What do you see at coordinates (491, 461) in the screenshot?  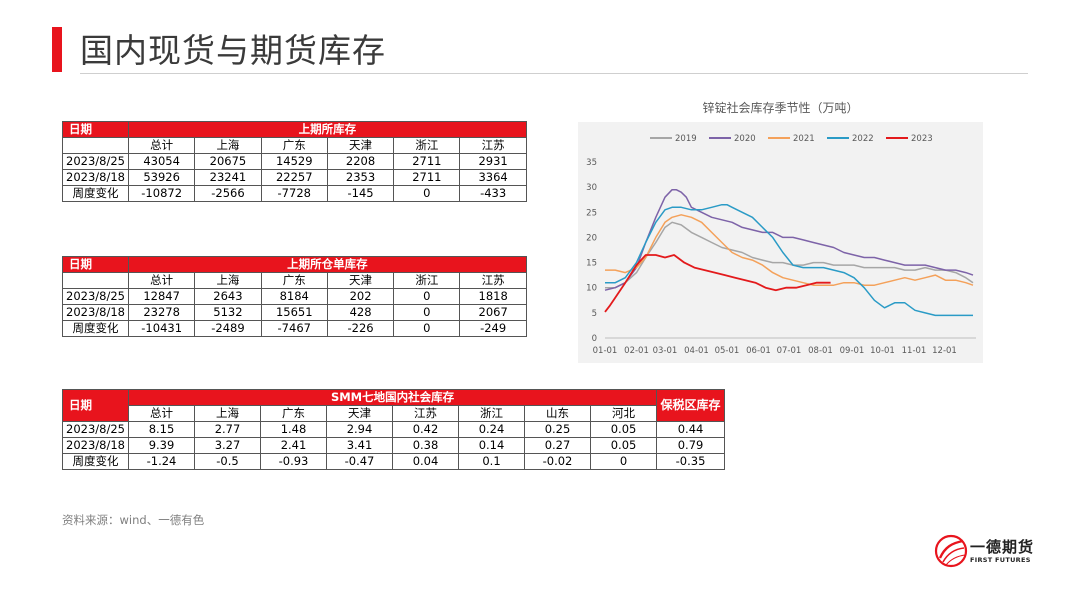 I see `table-cell: 0.1` at bounding box center [491, 461].